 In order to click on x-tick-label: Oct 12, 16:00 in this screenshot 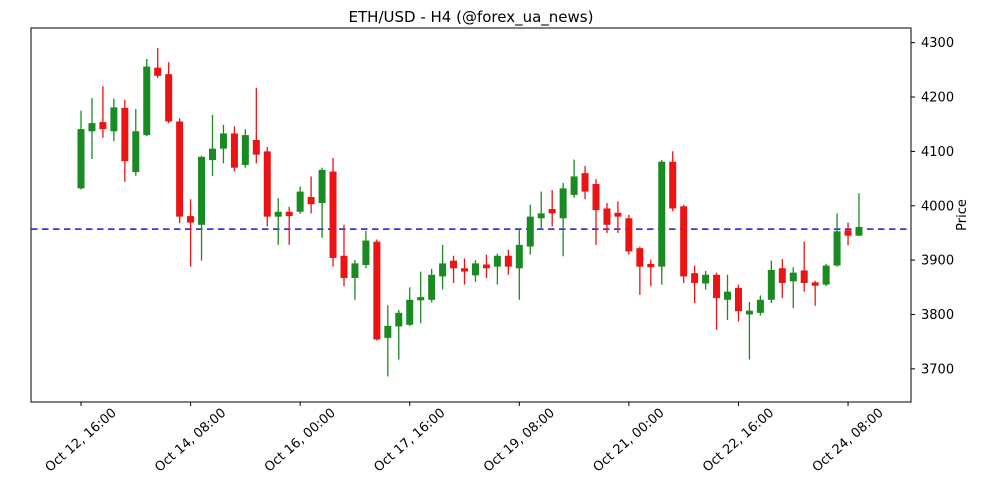, I will do `click(81, 441)`.